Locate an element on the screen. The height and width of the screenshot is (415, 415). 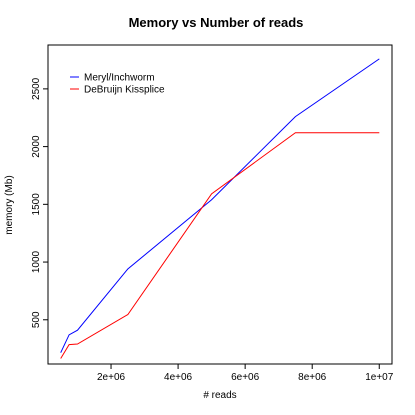
x-tick-label: 1e+07 is located at coordinates (379, 377).